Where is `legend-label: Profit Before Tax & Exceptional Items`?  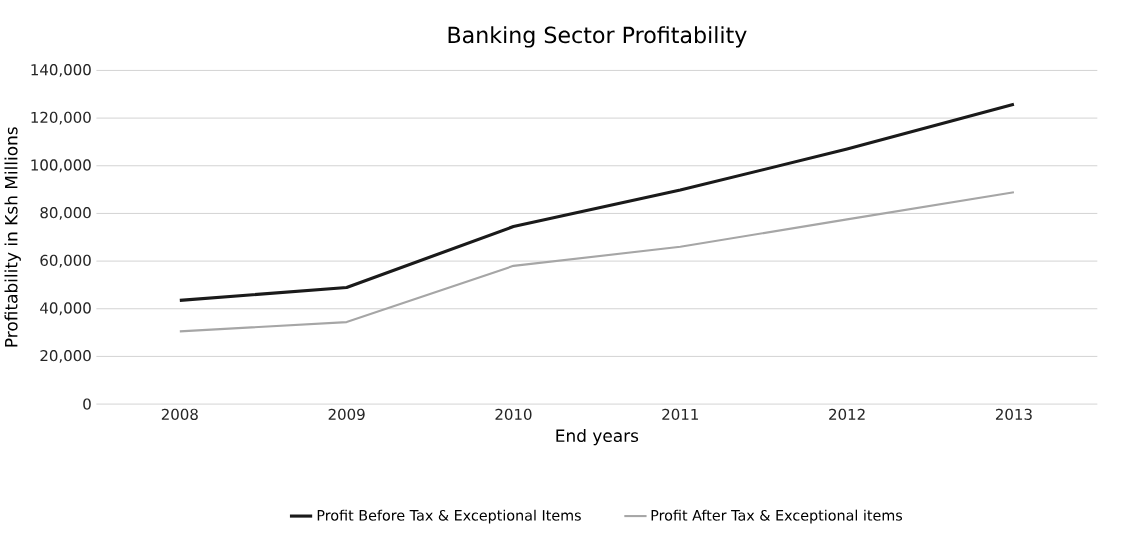
legend-label: Profit Before Tax & Exceptional Items is located at coordinates (449, 516).